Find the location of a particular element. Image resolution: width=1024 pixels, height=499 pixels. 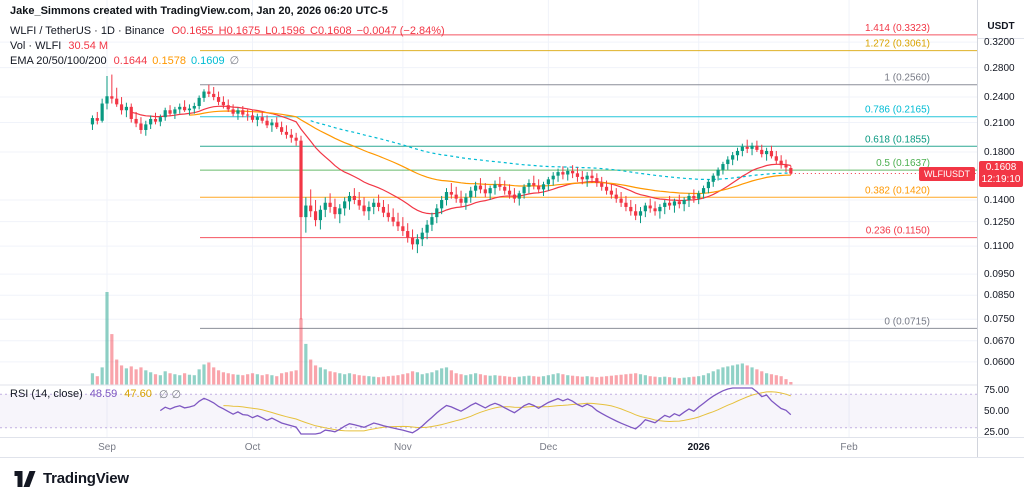

price-tick: 0.0600 is located at coordinates (999, 362).